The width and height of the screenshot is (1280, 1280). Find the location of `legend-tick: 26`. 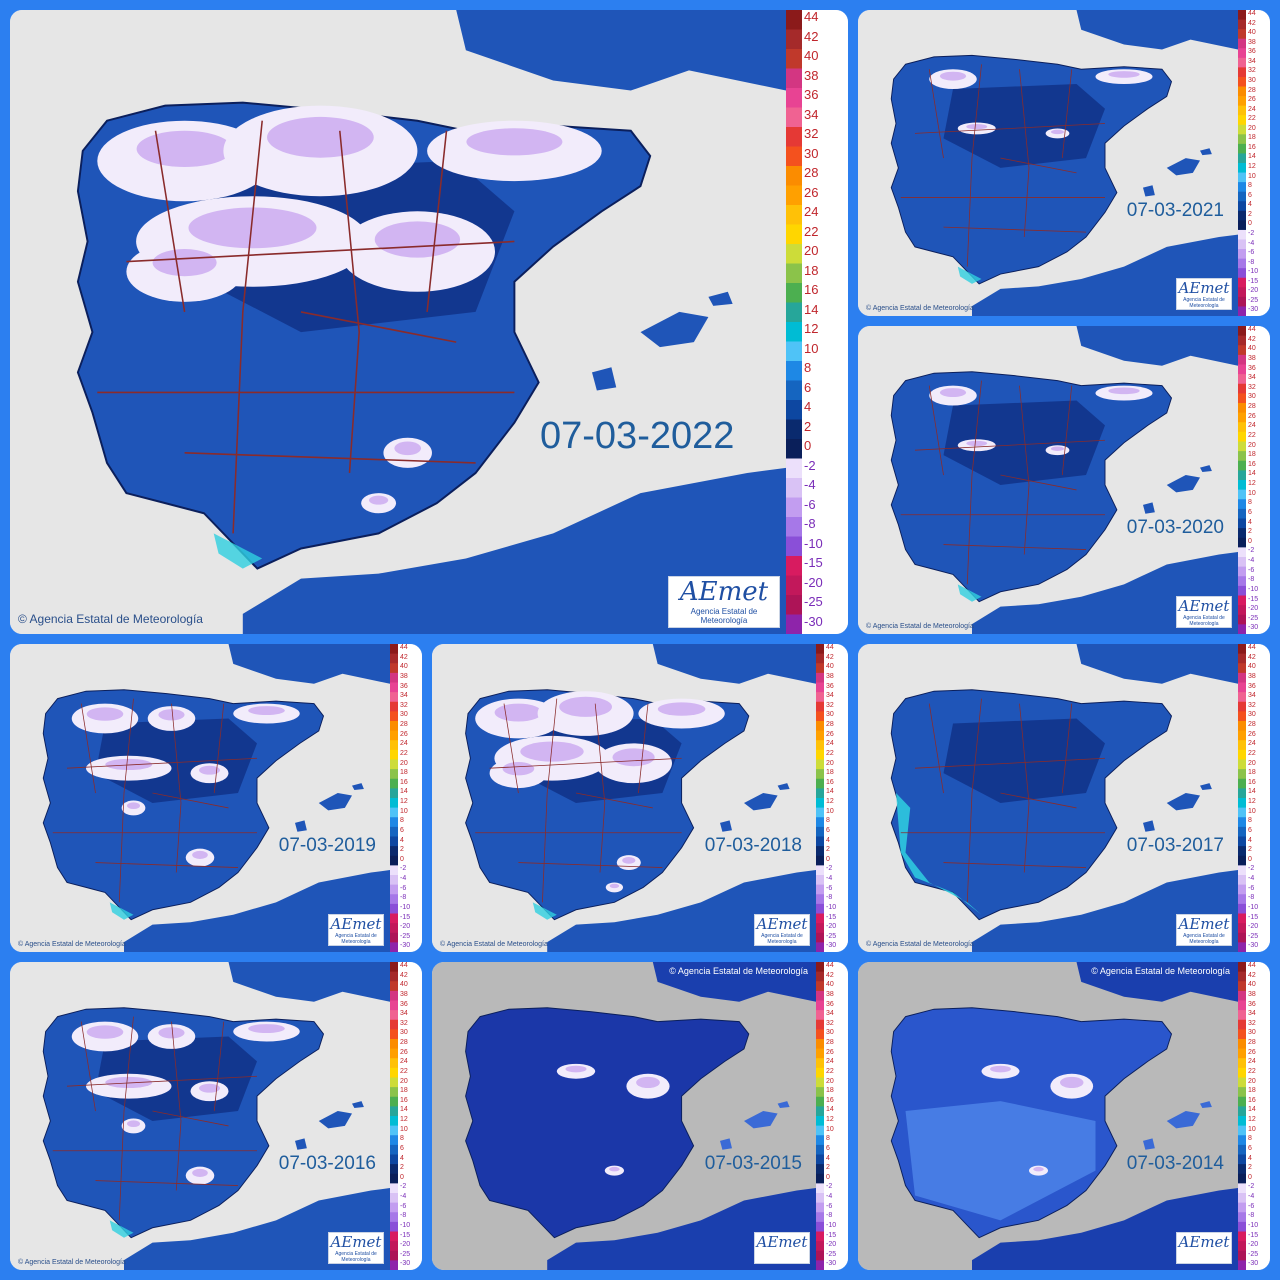

legend-tick: 26 is located at coordinates (1252, 1052).